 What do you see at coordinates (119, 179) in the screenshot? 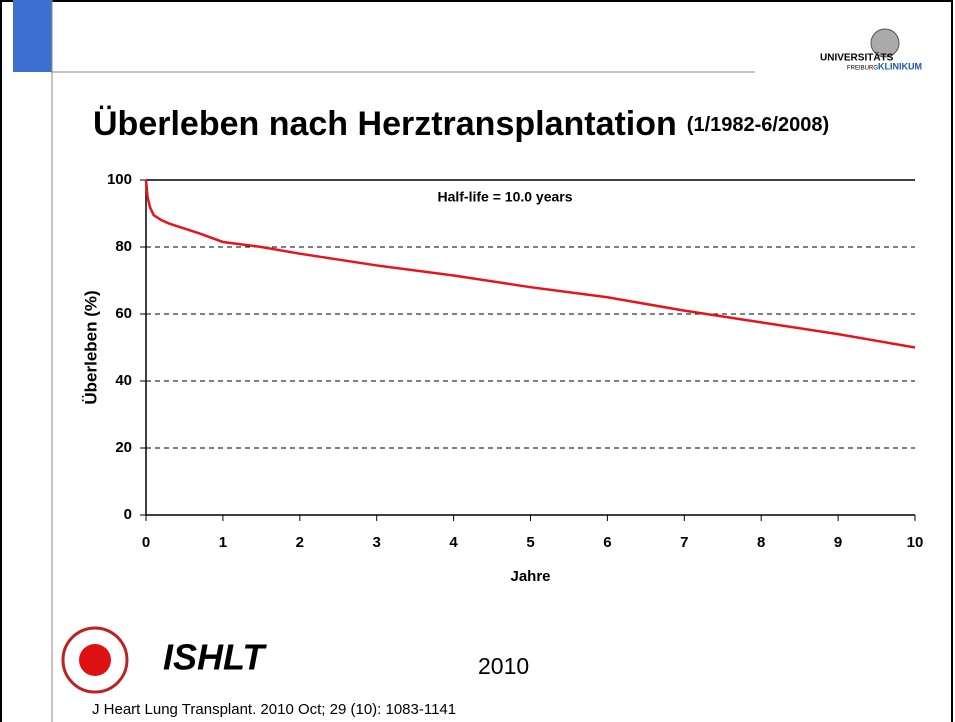
I see `y-tick-label: 100` at bounding box center [119, 179].